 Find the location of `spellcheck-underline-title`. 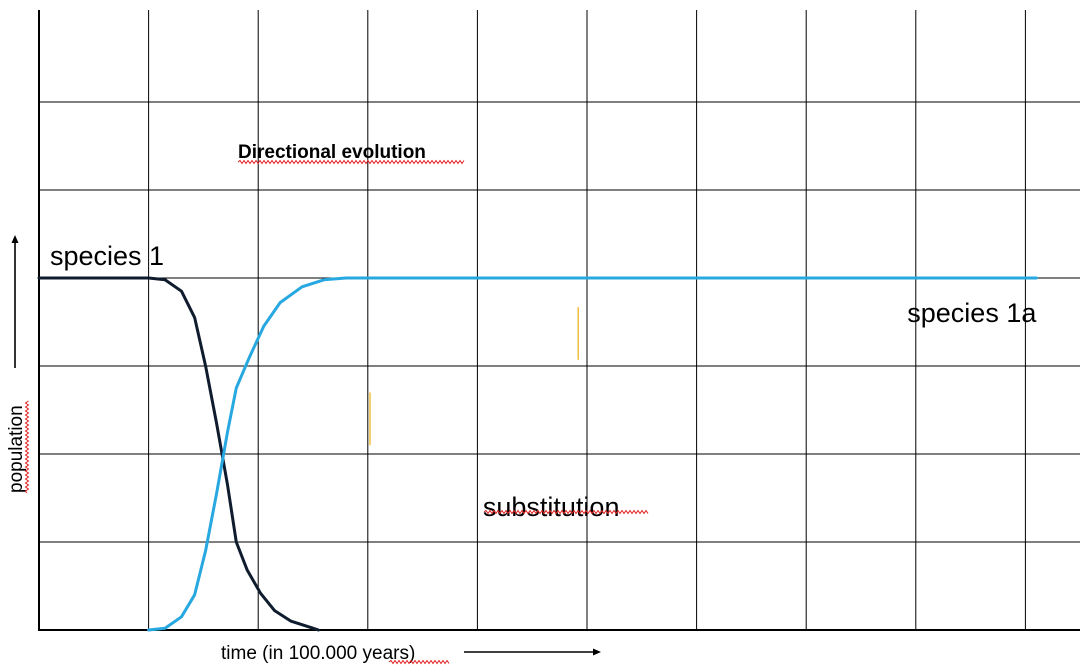

spellcheck-underline-title is located at coordinates (351, 162).